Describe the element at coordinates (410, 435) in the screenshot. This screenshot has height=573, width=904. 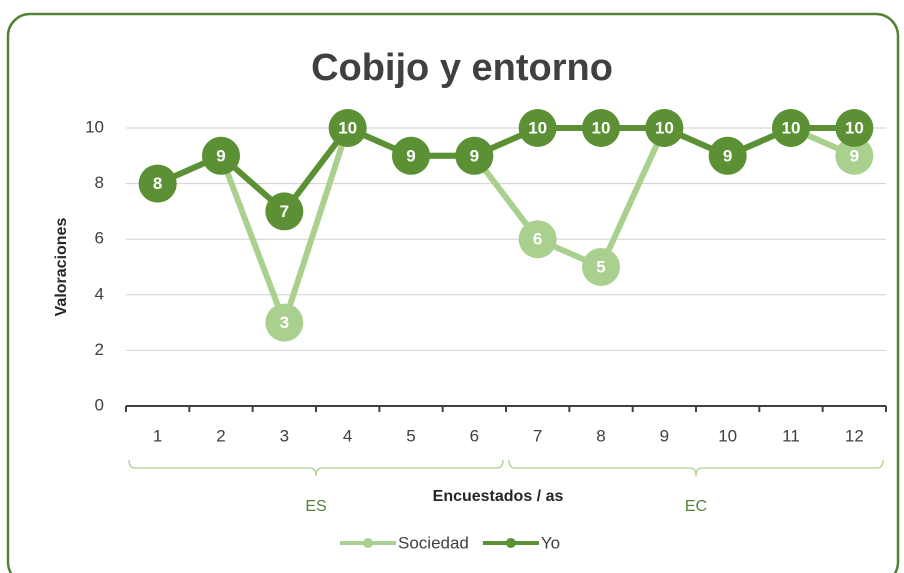
I see `x-tick-label: 5` at that location.